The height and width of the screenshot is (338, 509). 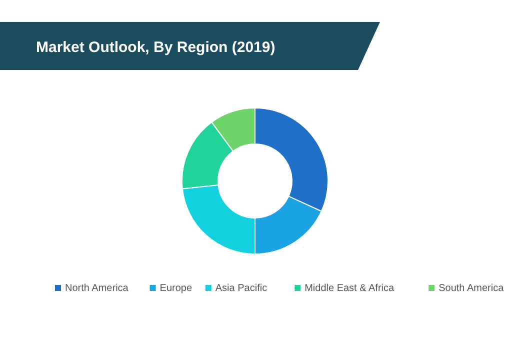 What do you see at coordinates (241, 288) in the screenshot?
I see `legend-label: Asia Pacific` at bounding box center [241, 288].